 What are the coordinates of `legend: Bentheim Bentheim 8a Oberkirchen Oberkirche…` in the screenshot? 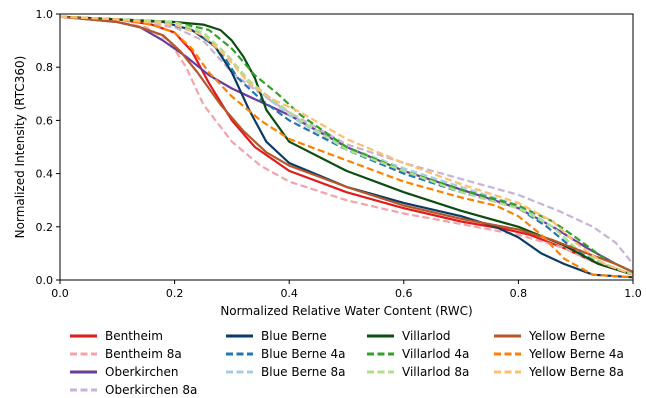 It's located at (347, 363).